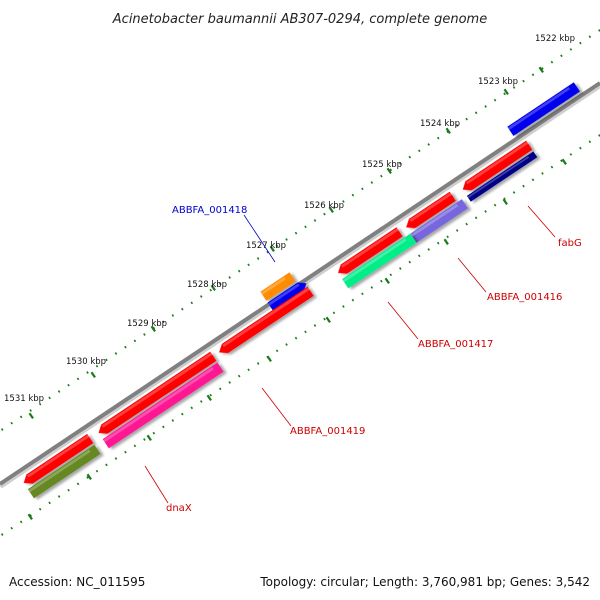 Image resolution: width=600 pixels, height=600 pixels. What do you see at coordinates (498, 82) in the screenshot?
I see `tick-label: 1523 kbp` at bounding box center [498, 82].